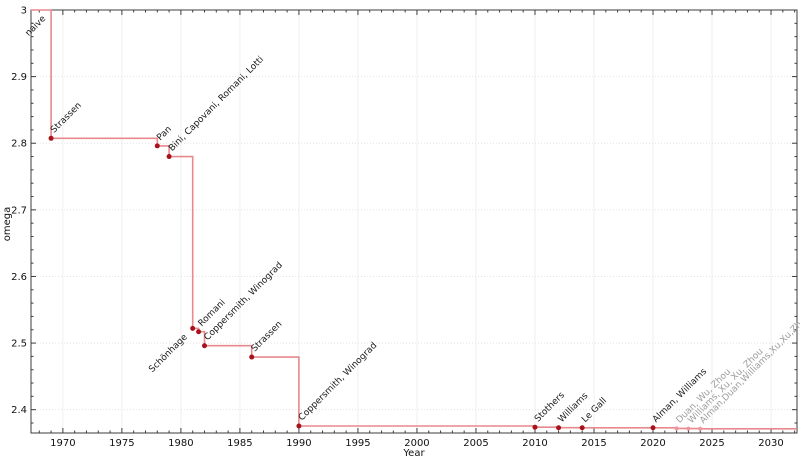 This screenshot has width=800, height=460. What do you see at coordinates (652, 443) in the screenshot?
I see `x-tick-label: 2020` at bounding box center [652, 443].